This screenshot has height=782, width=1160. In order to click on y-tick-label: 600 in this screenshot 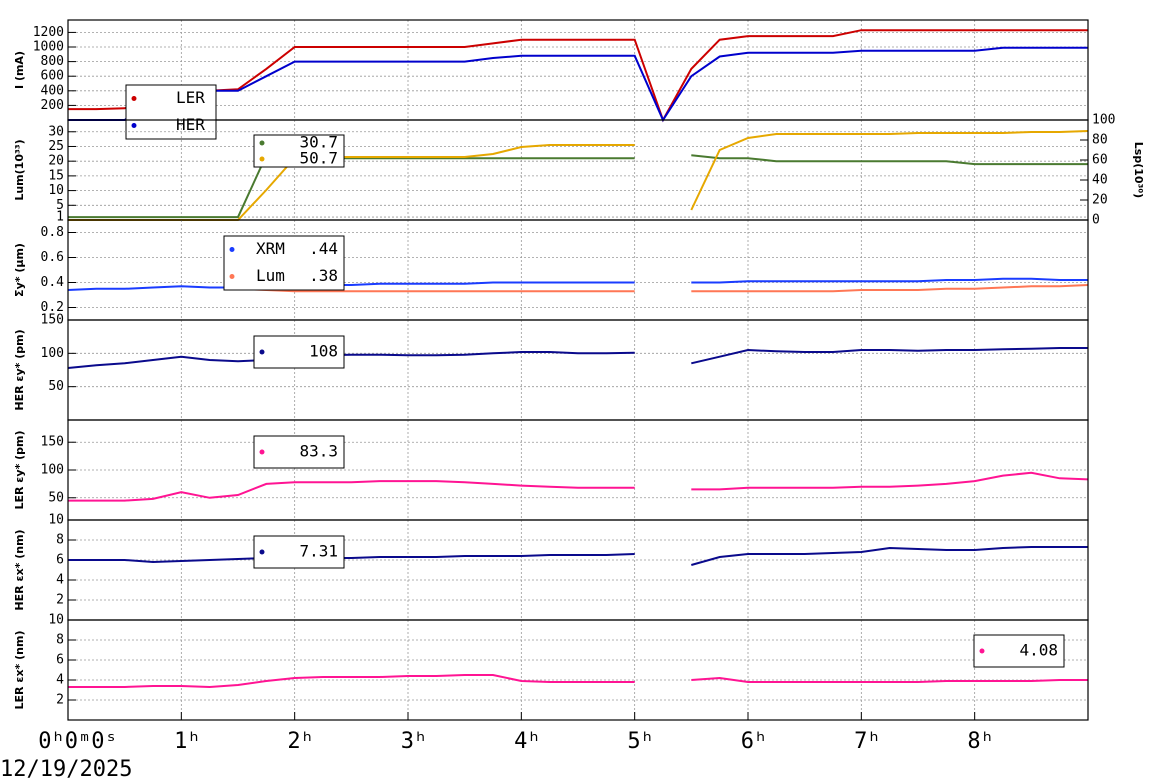, I will do `click(52, 76)`.